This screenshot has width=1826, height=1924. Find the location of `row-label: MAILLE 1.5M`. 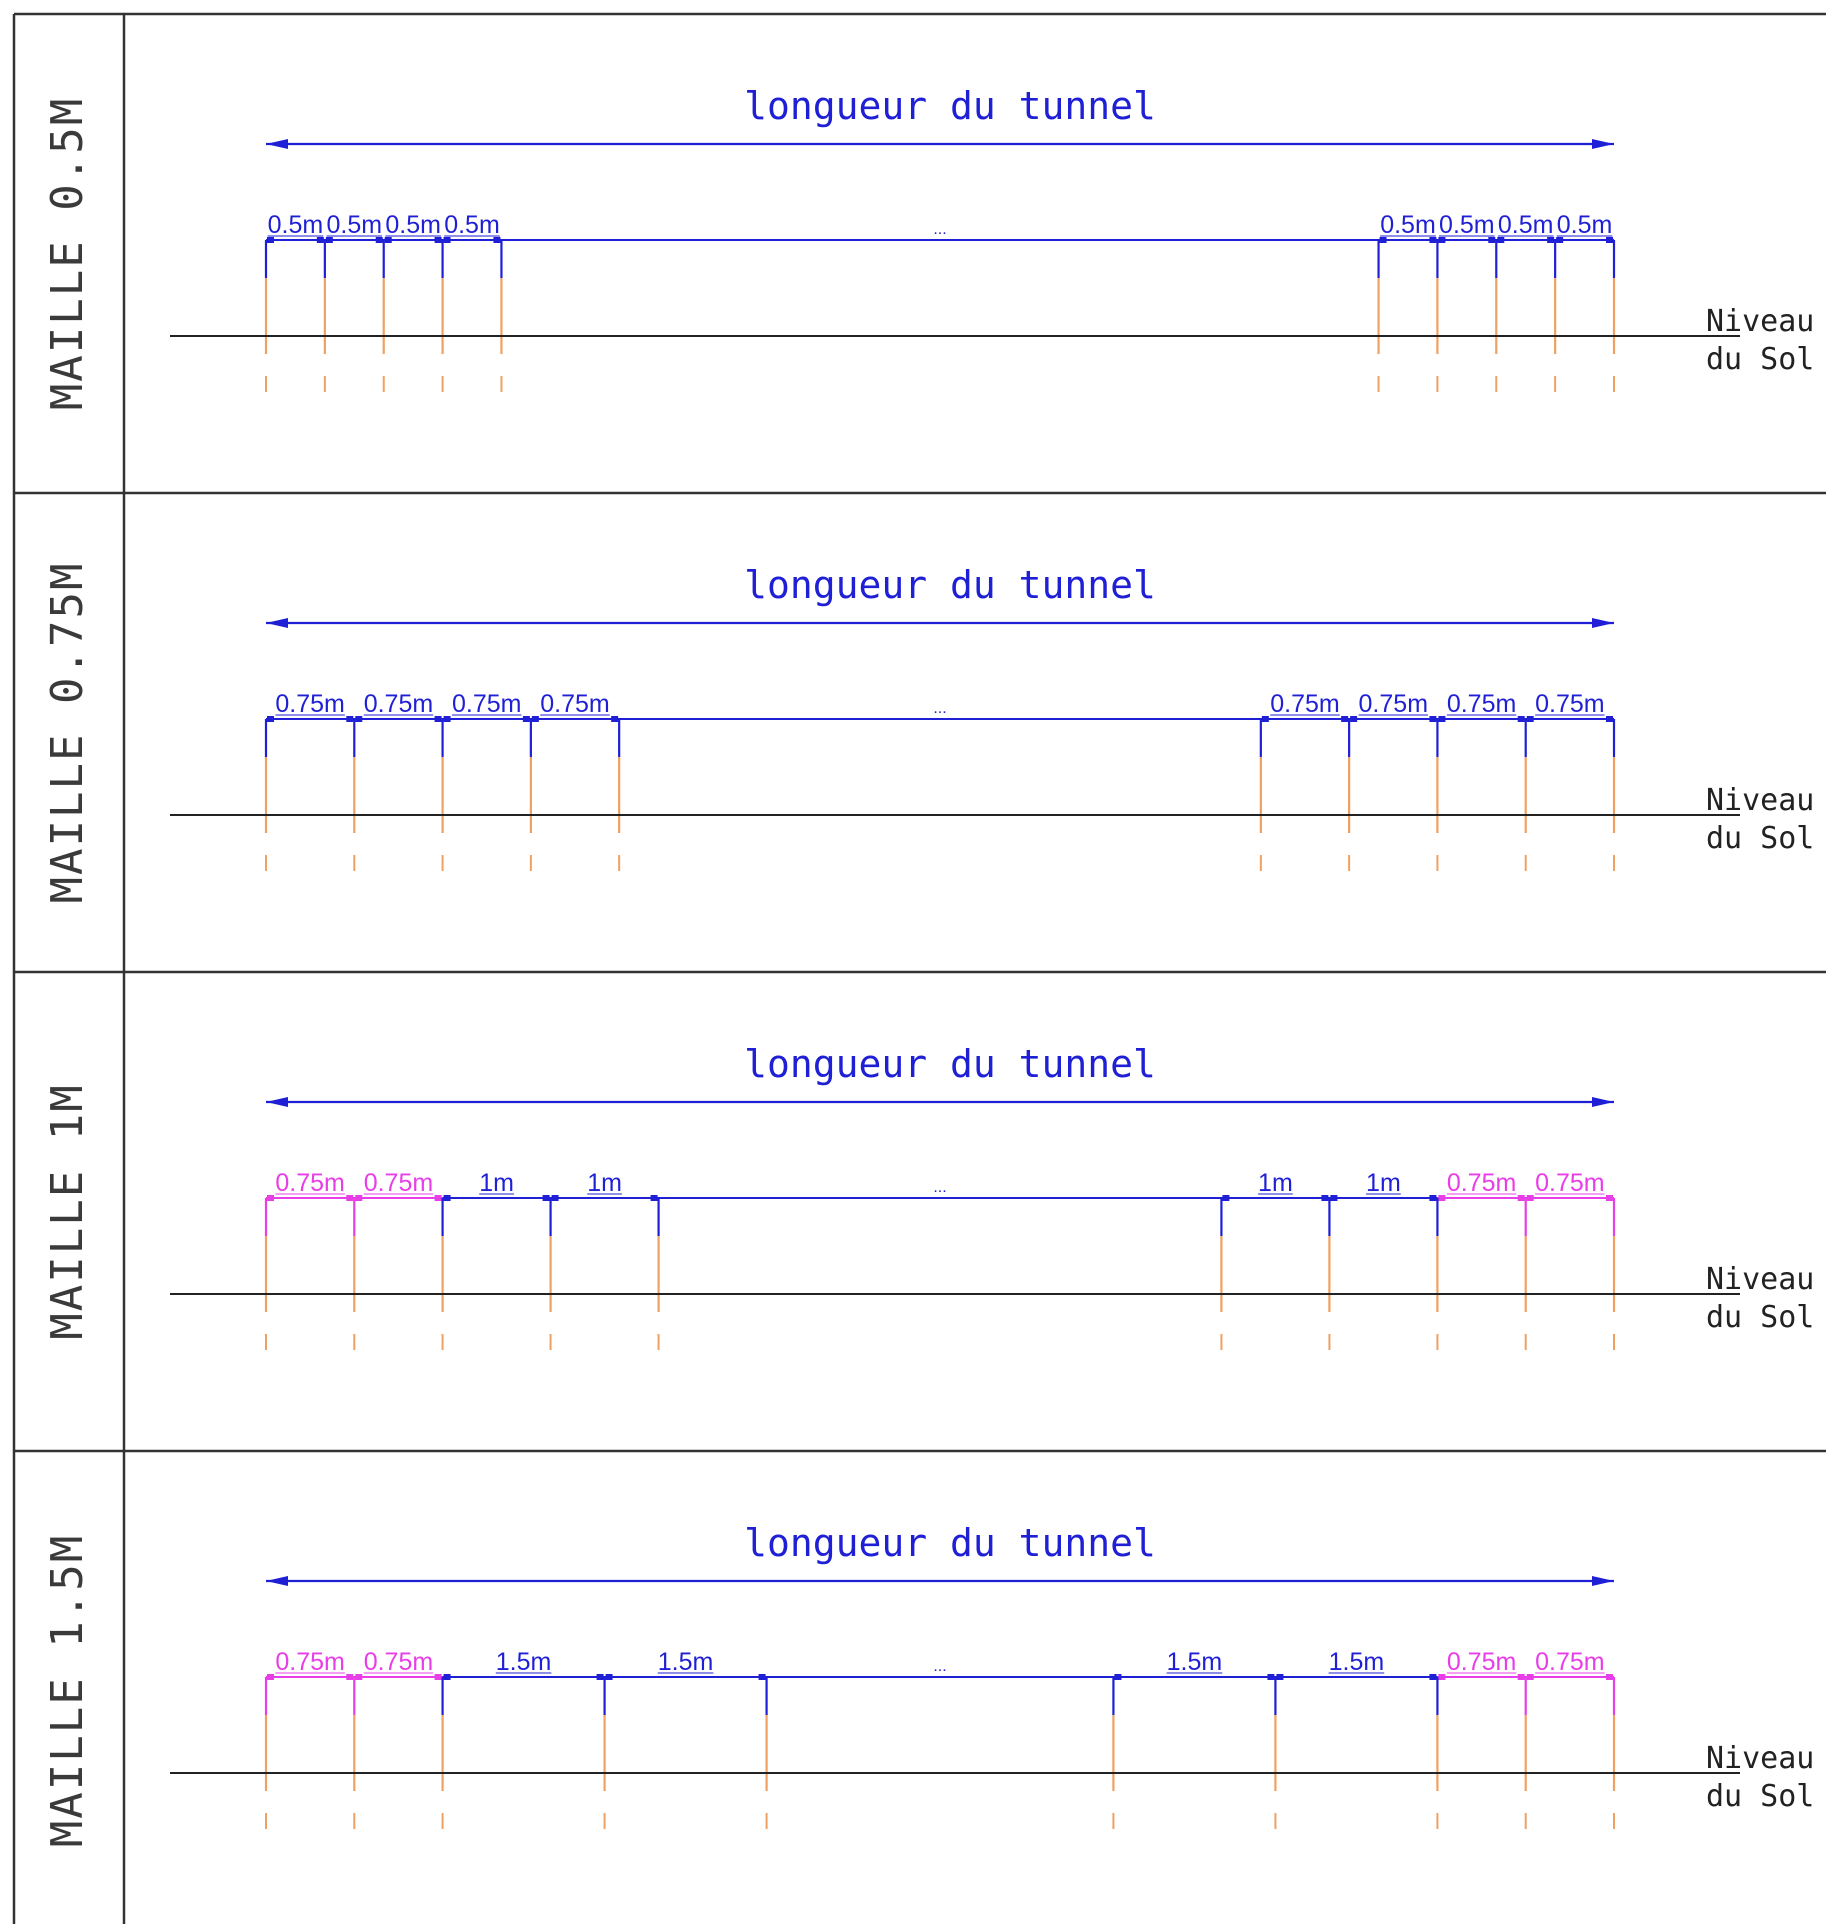

row-label: MAILLE 1.5M is located at coordinates (67, 1690).